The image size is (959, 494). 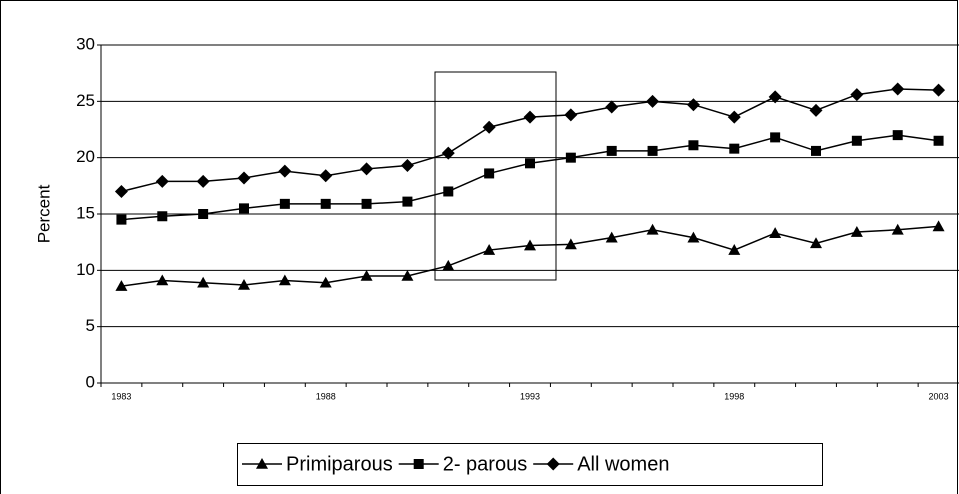 What do you see at coordinates (623, 464) in the screenshot?
I see `legend-label: All women` at bounding box center [623, 464].